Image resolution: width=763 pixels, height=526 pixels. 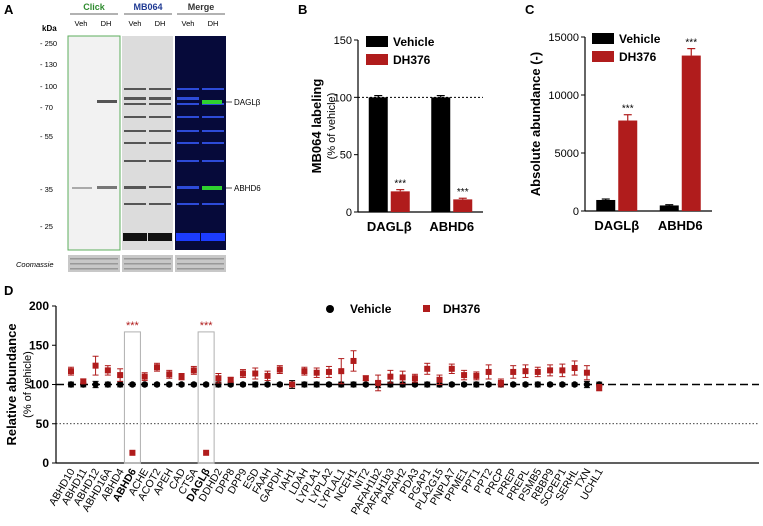 What do you see at coordinates (530, 9) in the screenshot?
I see `panel-label-c: C` at bounding box center [530, 9].